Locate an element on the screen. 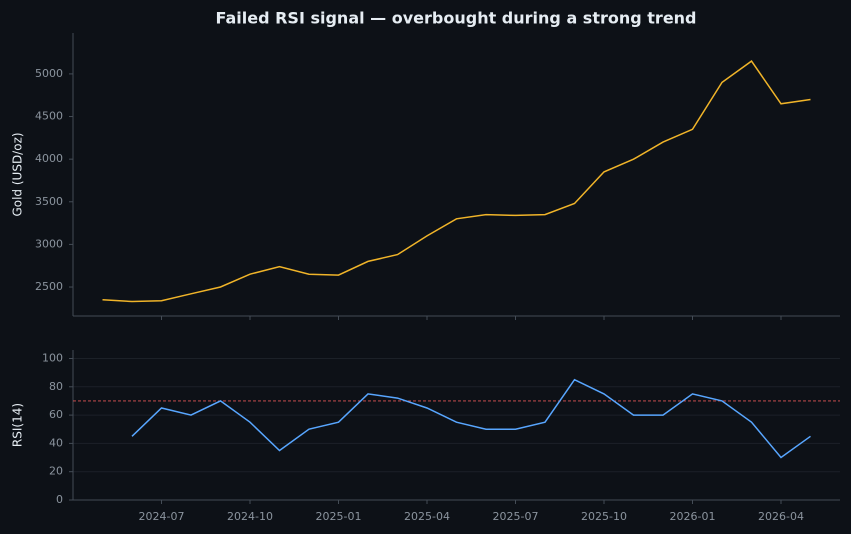 This screenshot has height=534, width=851. y-tick-label: 4500 is located at coordinates (49, 116).